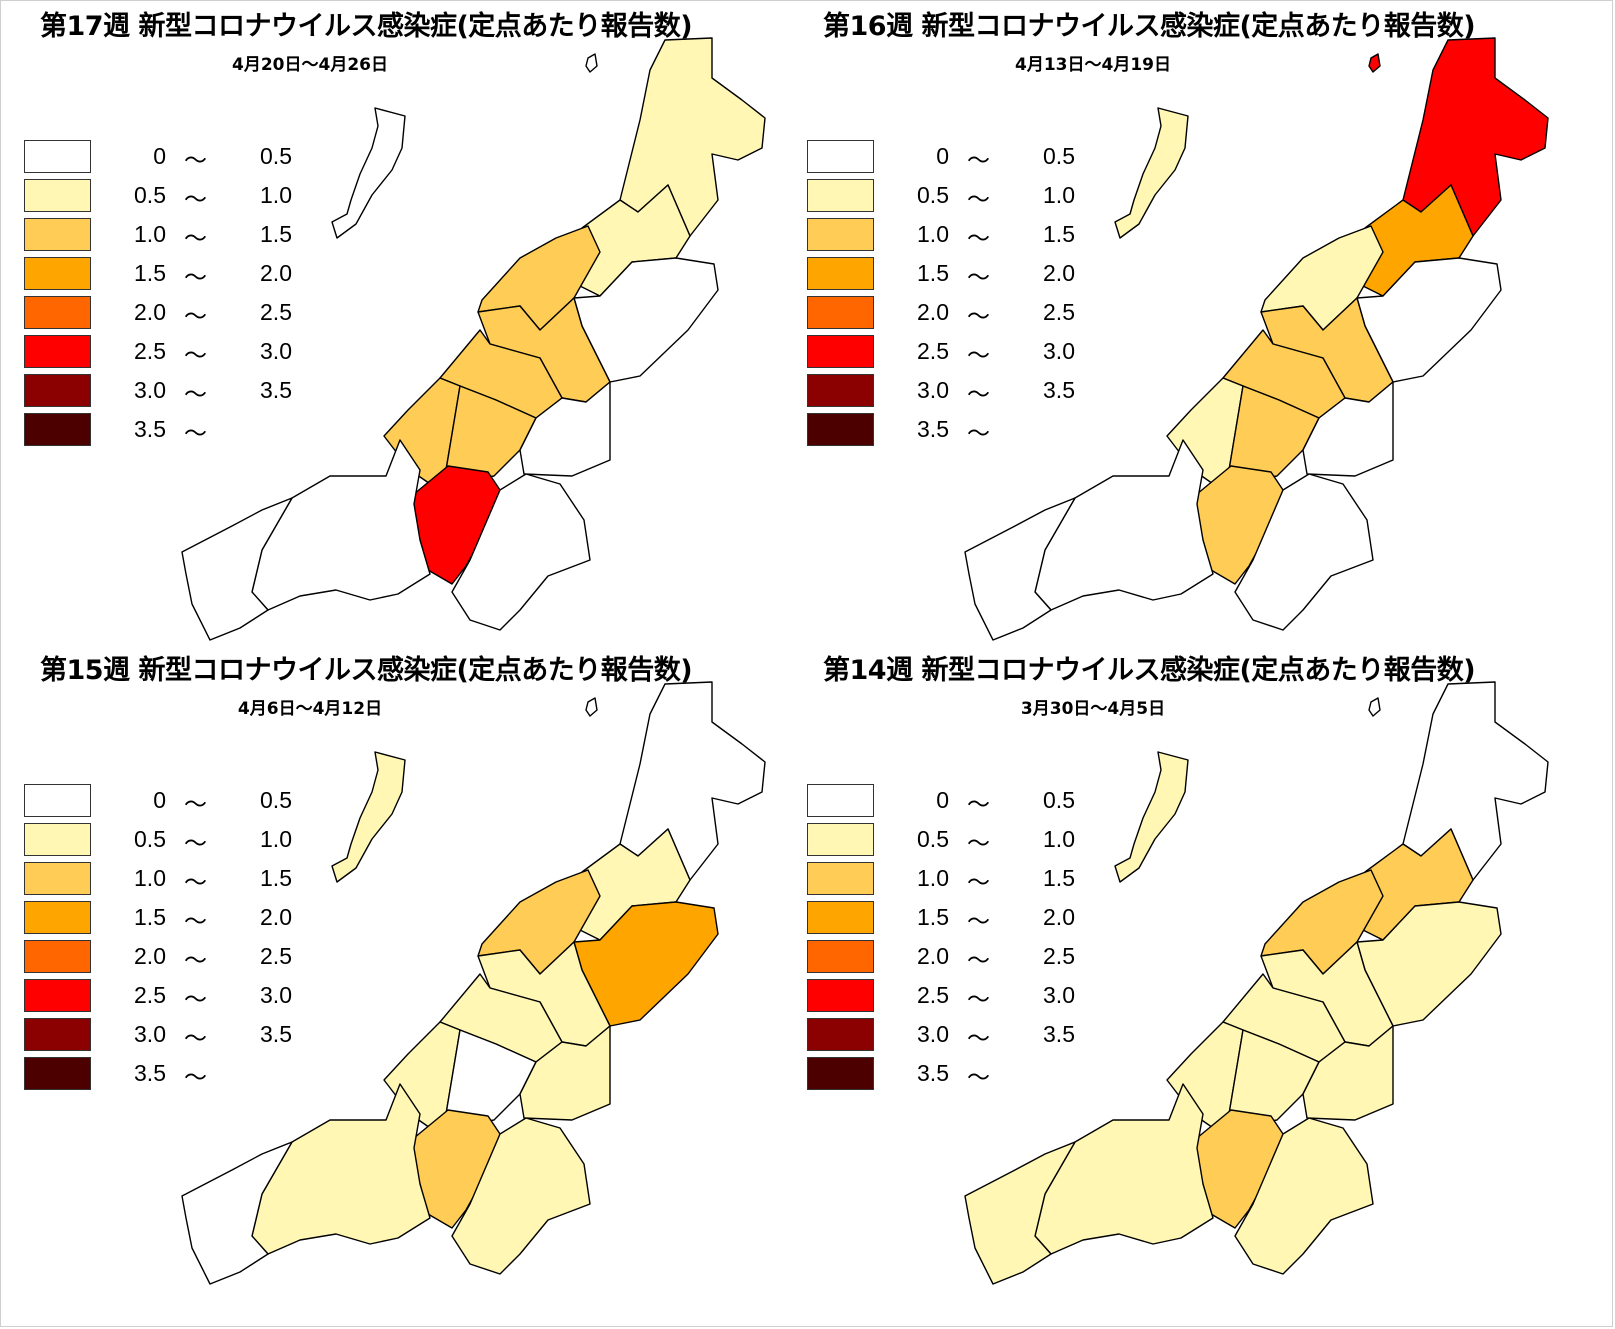 The height and width of the screenshot is (1329, 1615). What do you see at coordinates (164, 803) in the screenshot?
I see `legend-row: 0 〜 0.5` at bounding box center [164, 803].